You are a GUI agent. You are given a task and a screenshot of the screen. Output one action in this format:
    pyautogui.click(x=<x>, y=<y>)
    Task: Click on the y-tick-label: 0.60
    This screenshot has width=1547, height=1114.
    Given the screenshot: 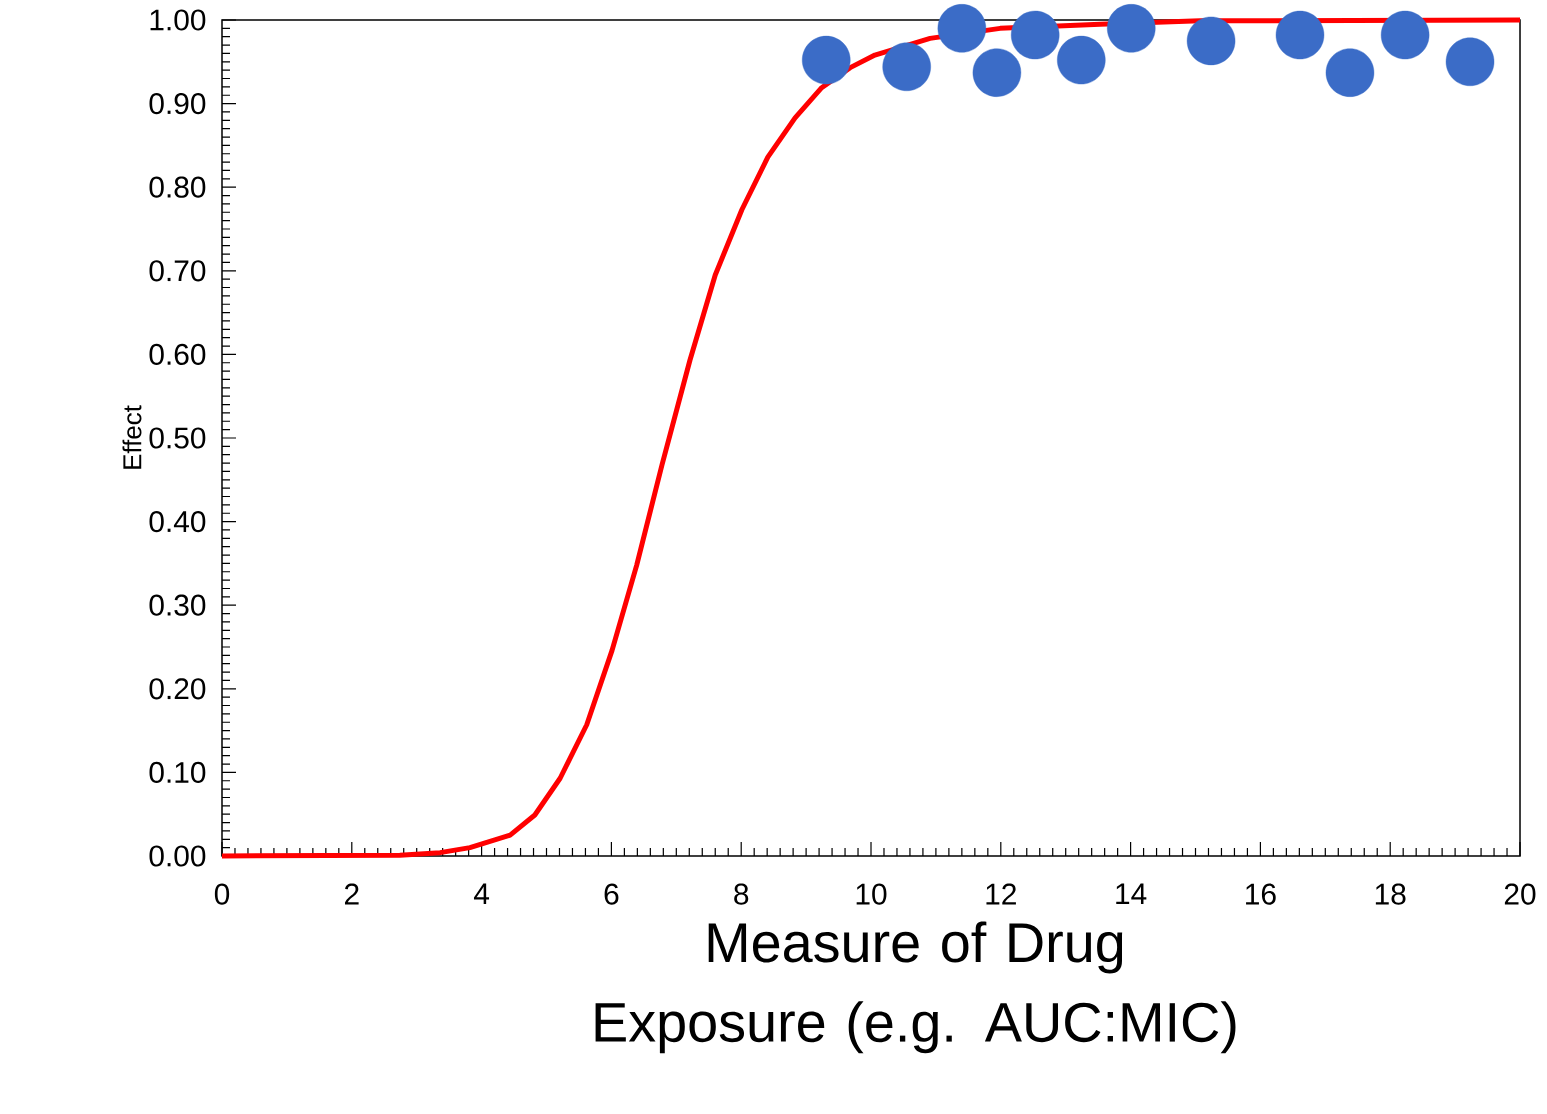 What is the action you would take?
    pyautogui.click(x=177, y=354)
    